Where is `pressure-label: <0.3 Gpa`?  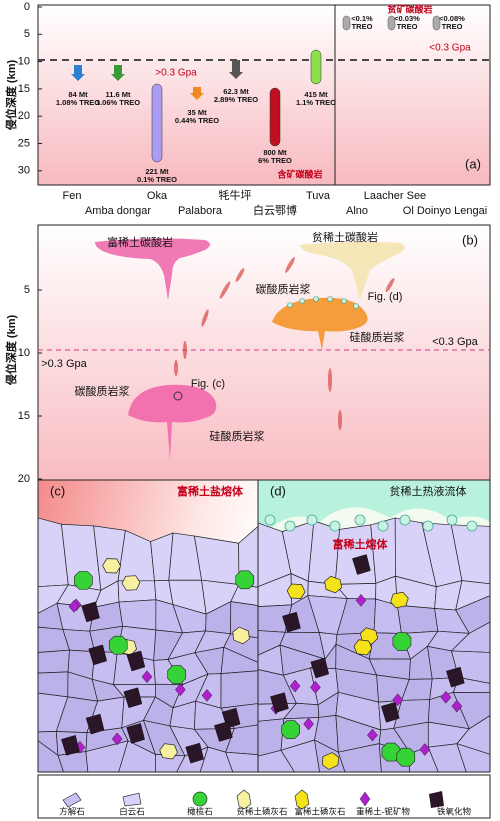
pressure-label: <0.3 Gpa is located at coordinates (450, 48).